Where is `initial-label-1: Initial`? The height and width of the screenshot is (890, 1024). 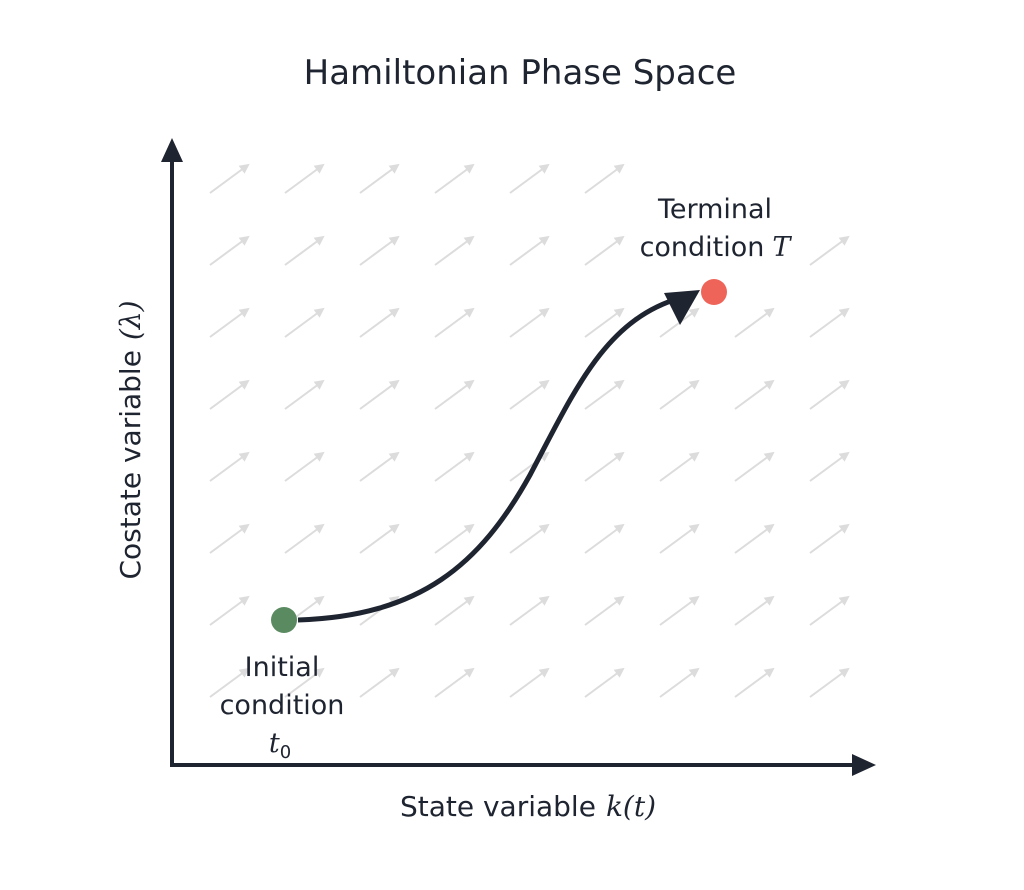 initial-label-1: Initial is located at coordinates (282, 667).